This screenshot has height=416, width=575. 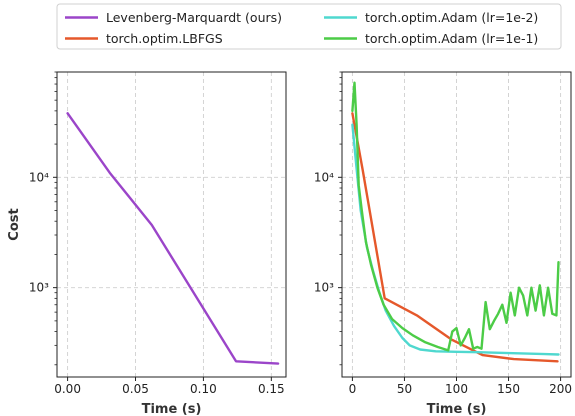 What do you see at coordinates (67, 389) in the screenshot?
I see `x-tick-label: 0.00` at bounding box center [67, 389].